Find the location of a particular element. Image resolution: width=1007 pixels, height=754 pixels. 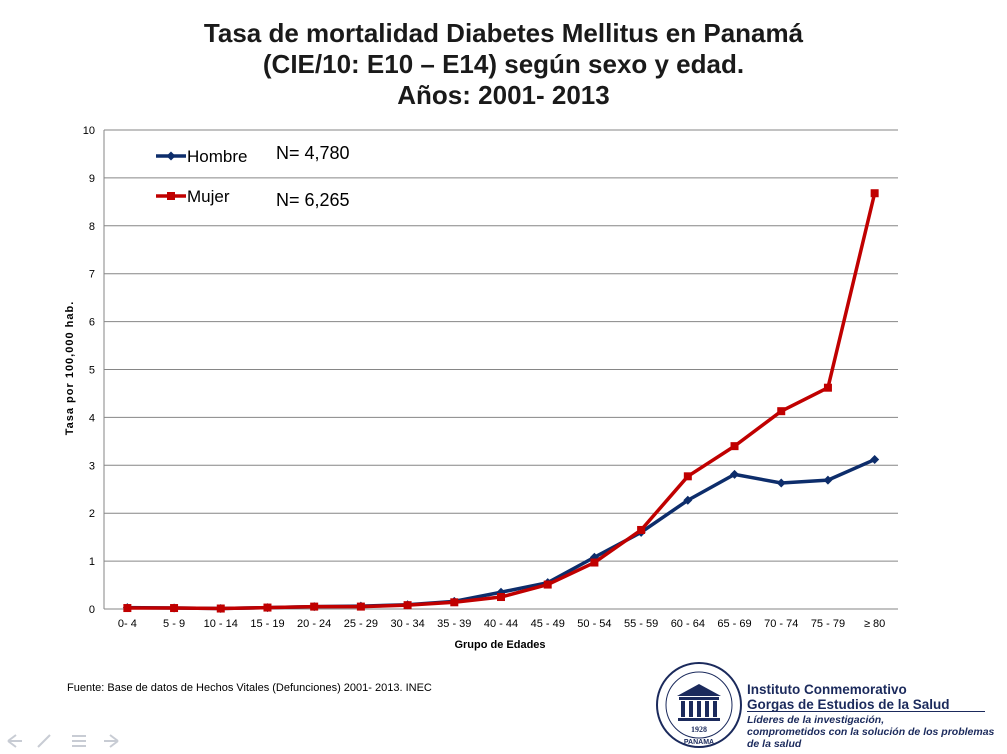

x-tick-label: 25 - 29 is located at coordinates (361, 624).